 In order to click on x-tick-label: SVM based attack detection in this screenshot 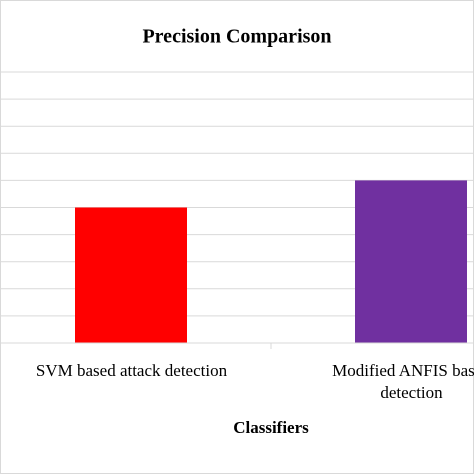, I will do `click(131, 370)`.